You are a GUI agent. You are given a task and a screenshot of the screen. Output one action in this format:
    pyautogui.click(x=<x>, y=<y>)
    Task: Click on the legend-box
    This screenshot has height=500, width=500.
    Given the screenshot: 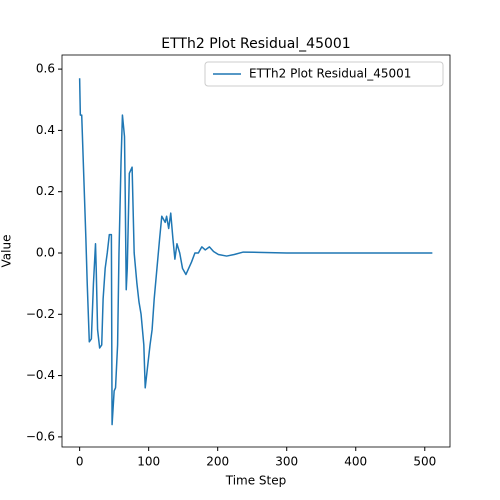 What is the action you would take?
    pyautogui.click(x=324, y=74)
    